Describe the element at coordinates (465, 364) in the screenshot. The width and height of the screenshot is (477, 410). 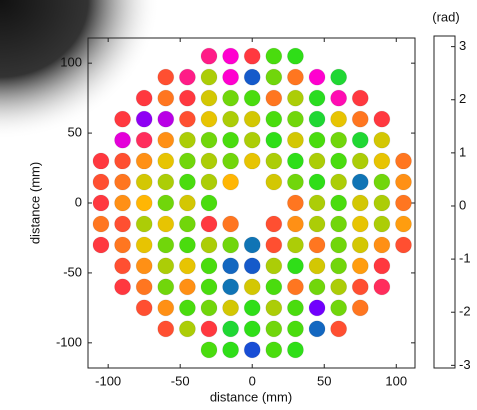
I see `colorbar-tick-label: -3` at that location.